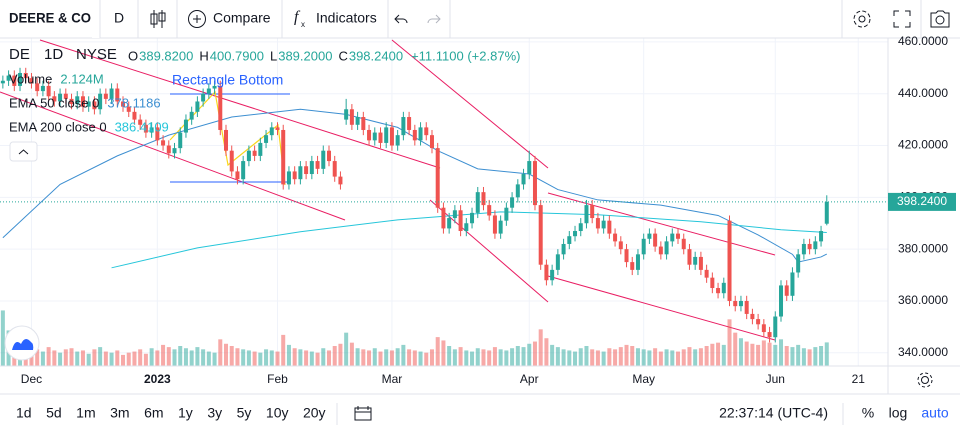  I want to click on range-button: 1m, so click(85, 413).